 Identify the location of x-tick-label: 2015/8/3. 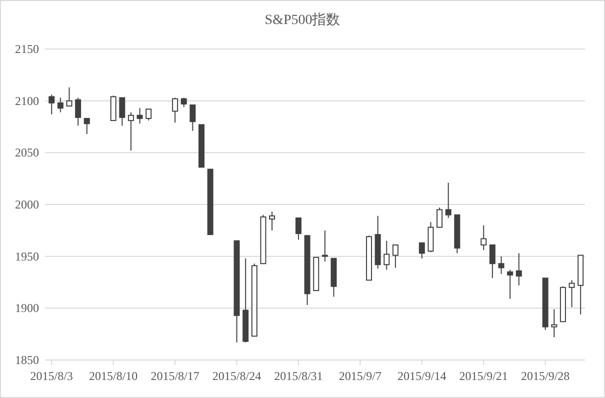
(51, 376).